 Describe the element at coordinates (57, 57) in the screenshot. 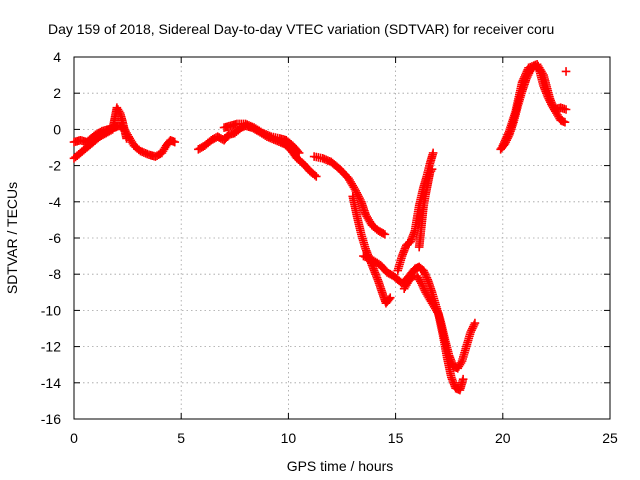

I see `y-tick-label: 4` at that location.